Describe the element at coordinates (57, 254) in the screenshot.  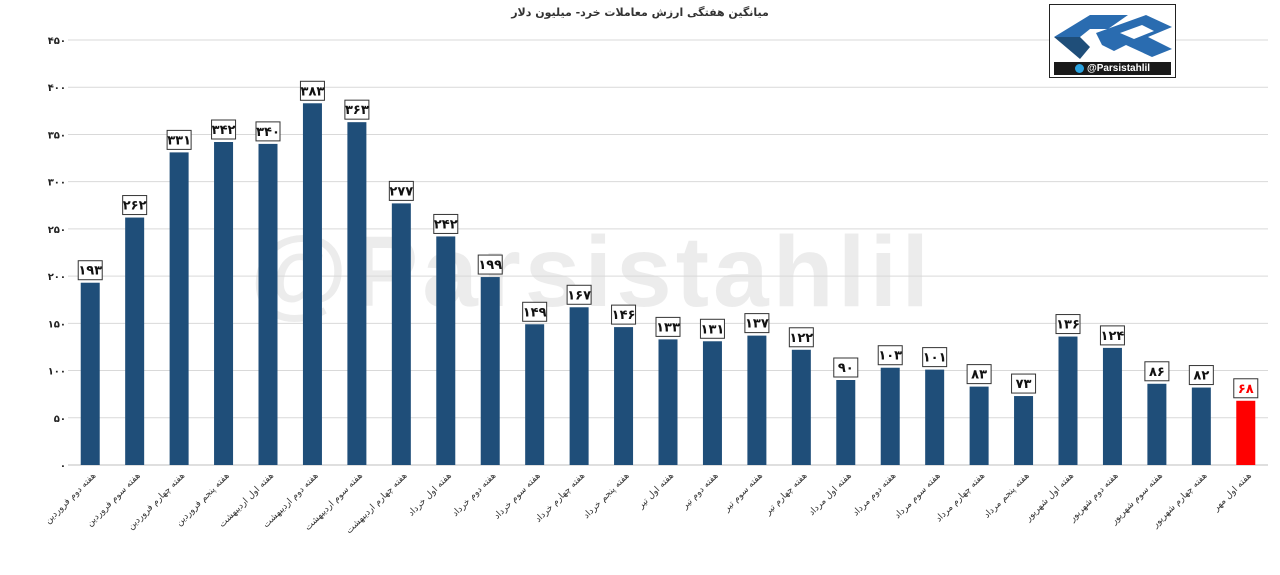
I see `y-axis-ticks: ۰ ۵۰ ۱۰۰ ۱۵۰ ۲۰۰ ۲۵۰ ۳۰۰ ۳۵۰ ۴۰۰ ۴۵۰` at that location.